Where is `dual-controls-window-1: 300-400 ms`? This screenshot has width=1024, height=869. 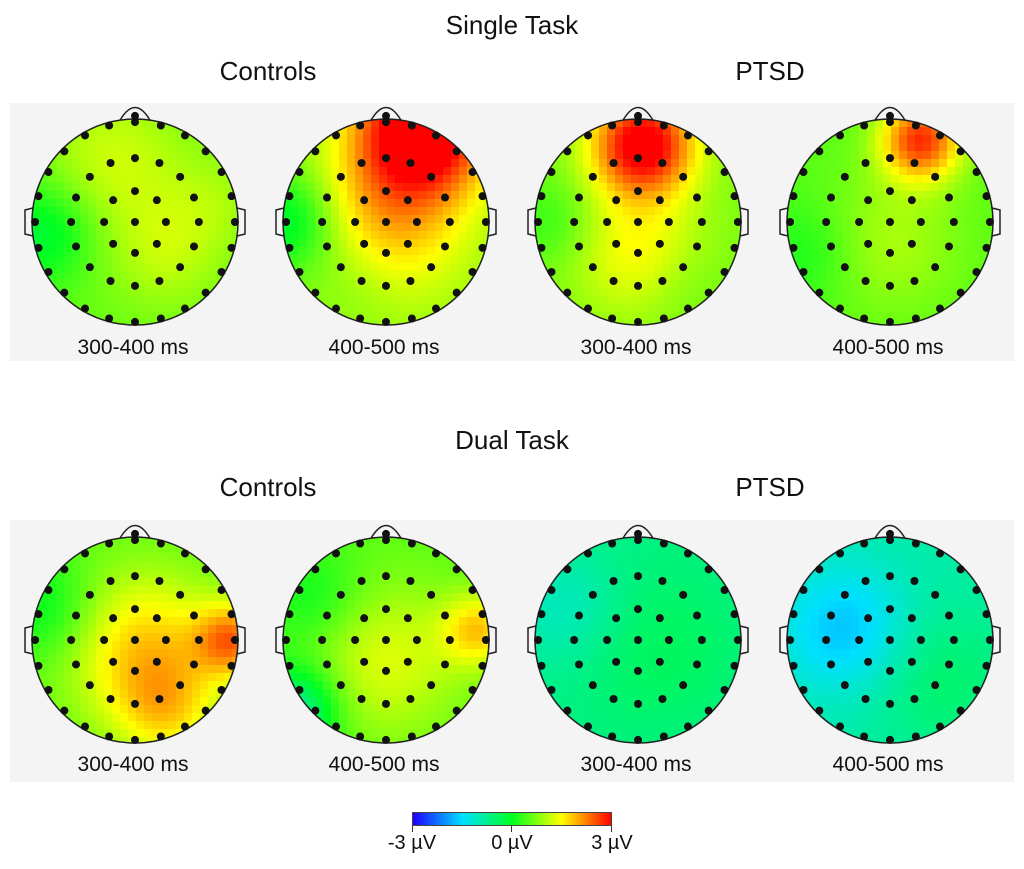
dual-controls-window-1: 300-400 ms is located at coordinates (133, 764).